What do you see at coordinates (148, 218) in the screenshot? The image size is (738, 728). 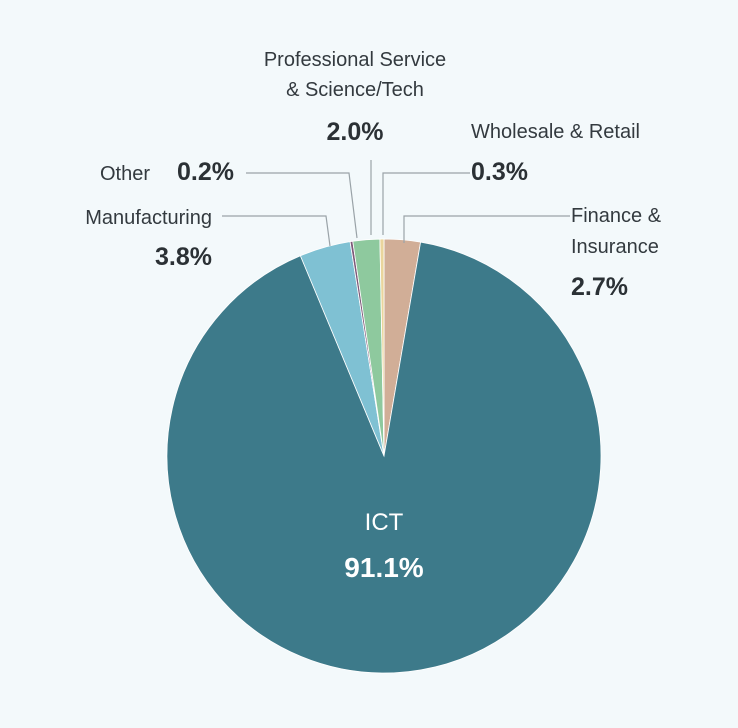 I see `slice-label-manufacturing: Manufacturing` at bounding box center [148, 218].